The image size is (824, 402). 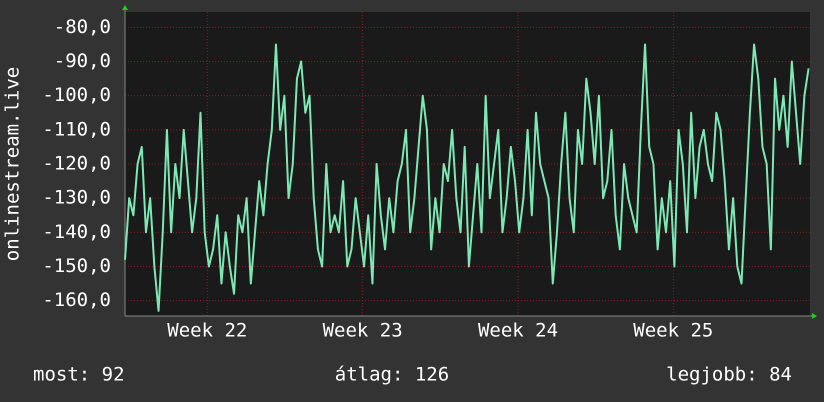 I want to click on y-tick-label: -130,0, so click(x=76, y=198).